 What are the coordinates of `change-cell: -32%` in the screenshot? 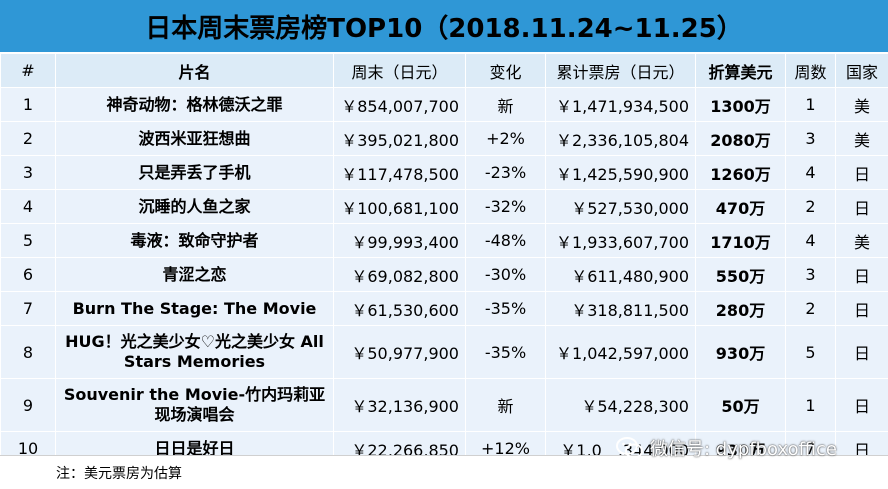 It's located at (505, 206).